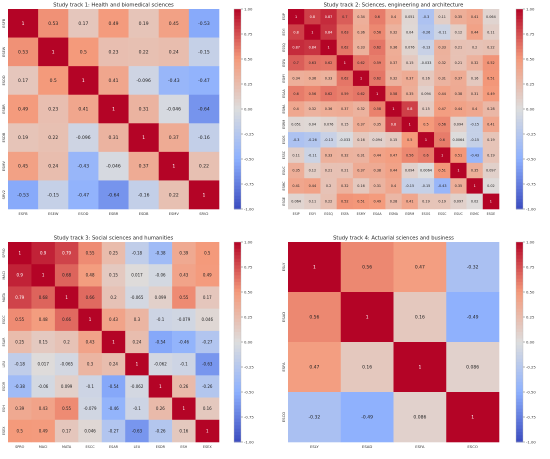 This screenshot has width=550, height=459. What do you see at coordinates (394, 48) in the screenshot?
I see `cell-value-label: 0.36` at bounding box center [394, 48].